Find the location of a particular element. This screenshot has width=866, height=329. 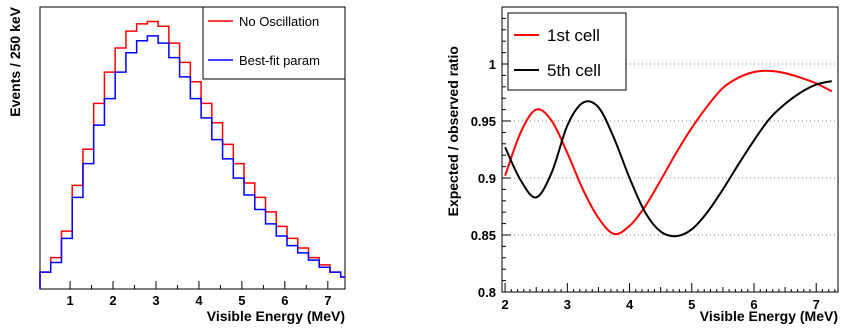

histogram-x-tick-label: 4 is located at coordinates (199, 300).